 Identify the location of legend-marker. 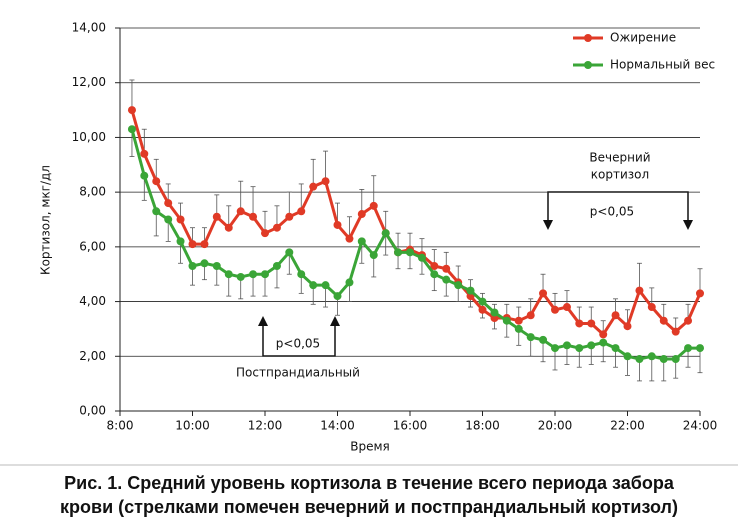
(588, 65).